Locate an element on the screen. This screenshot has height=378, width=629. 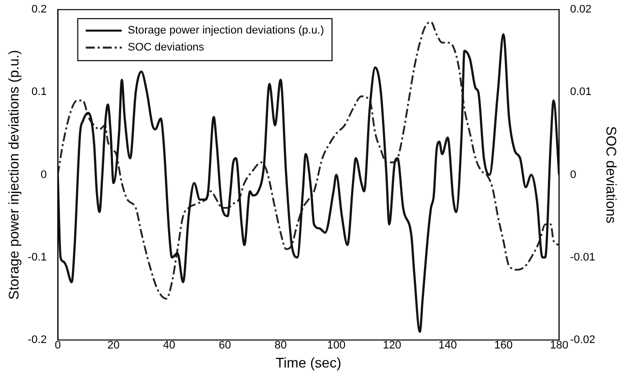
legend-label: SOC deviations is located at coordinates (166, 48).